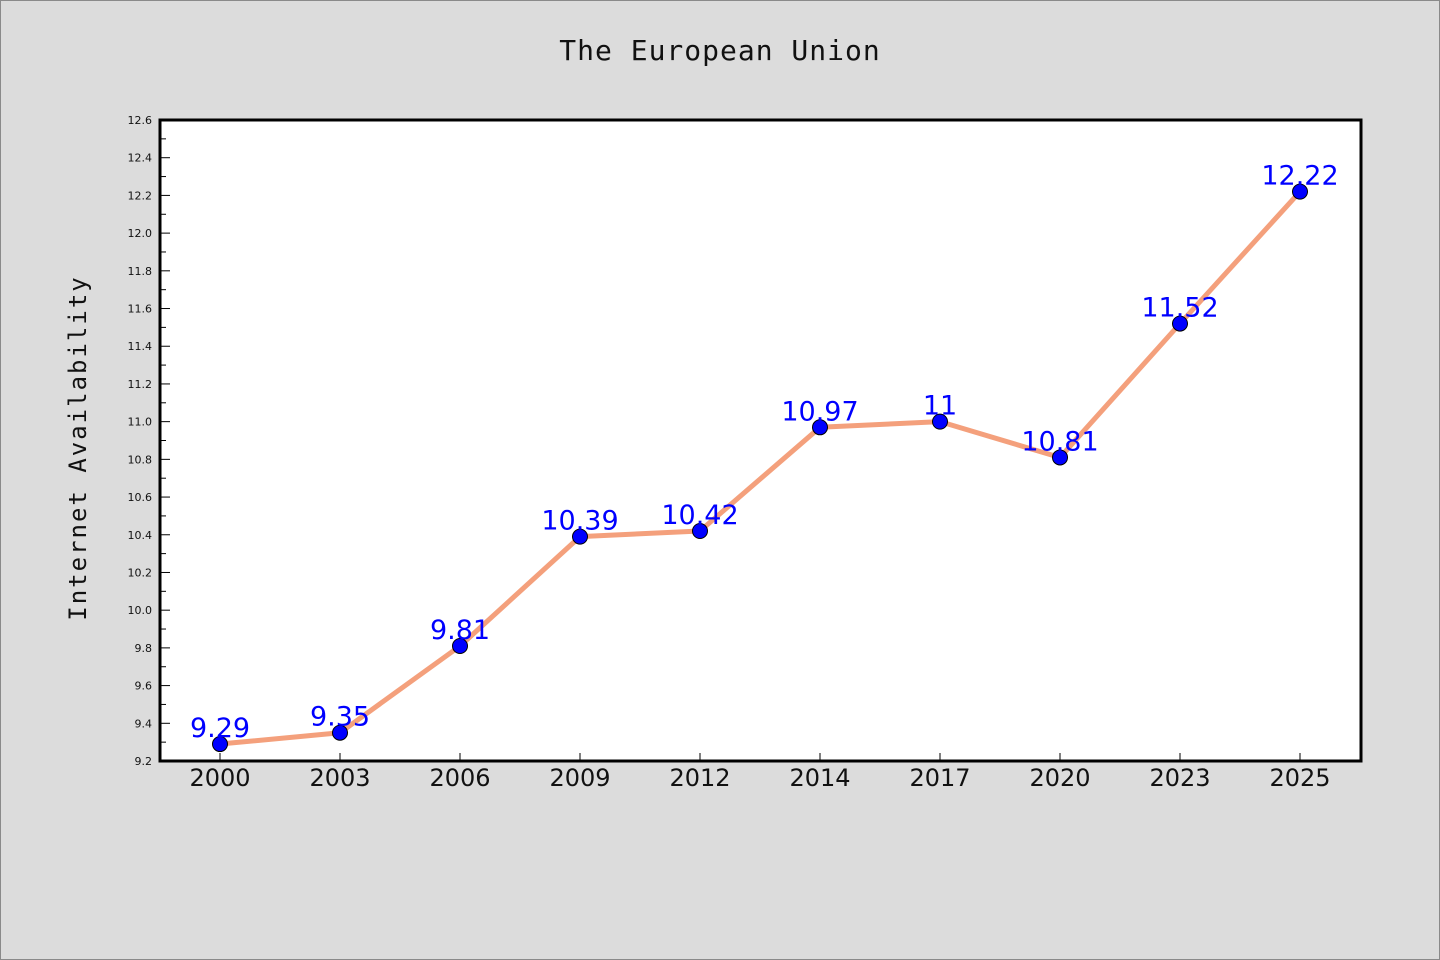 This screenshot has width=1440, height=960. I want to click on data-label: 9.29, so click(220, 728).